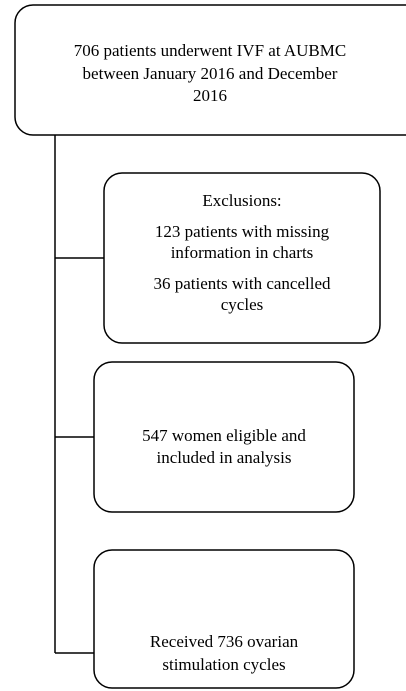 This screenshot has height=691, width=406. What do you see at coordinates (242, 304) in the screenshot?
I see `node-text: cycles` at bounding box center [242, 304].